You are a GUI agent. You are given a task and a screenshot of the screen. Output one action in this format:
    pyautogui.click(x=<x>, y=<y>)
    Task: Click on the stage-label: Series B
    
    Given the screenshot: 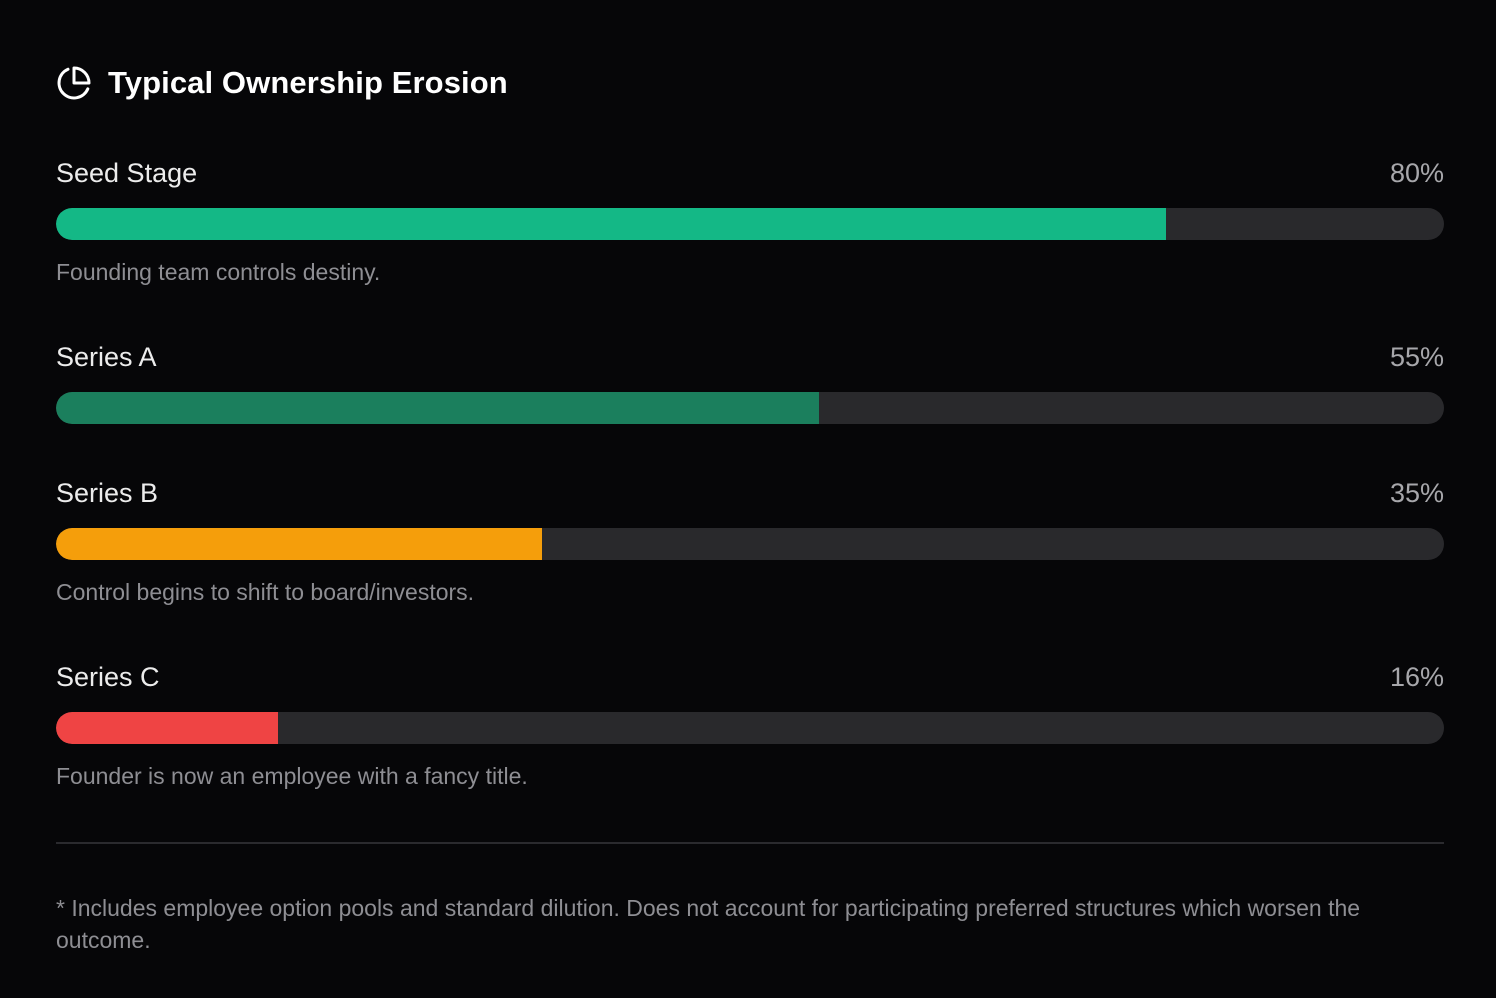 What is the action you would take?
    pyautogui.click(x=107, y=493)
    